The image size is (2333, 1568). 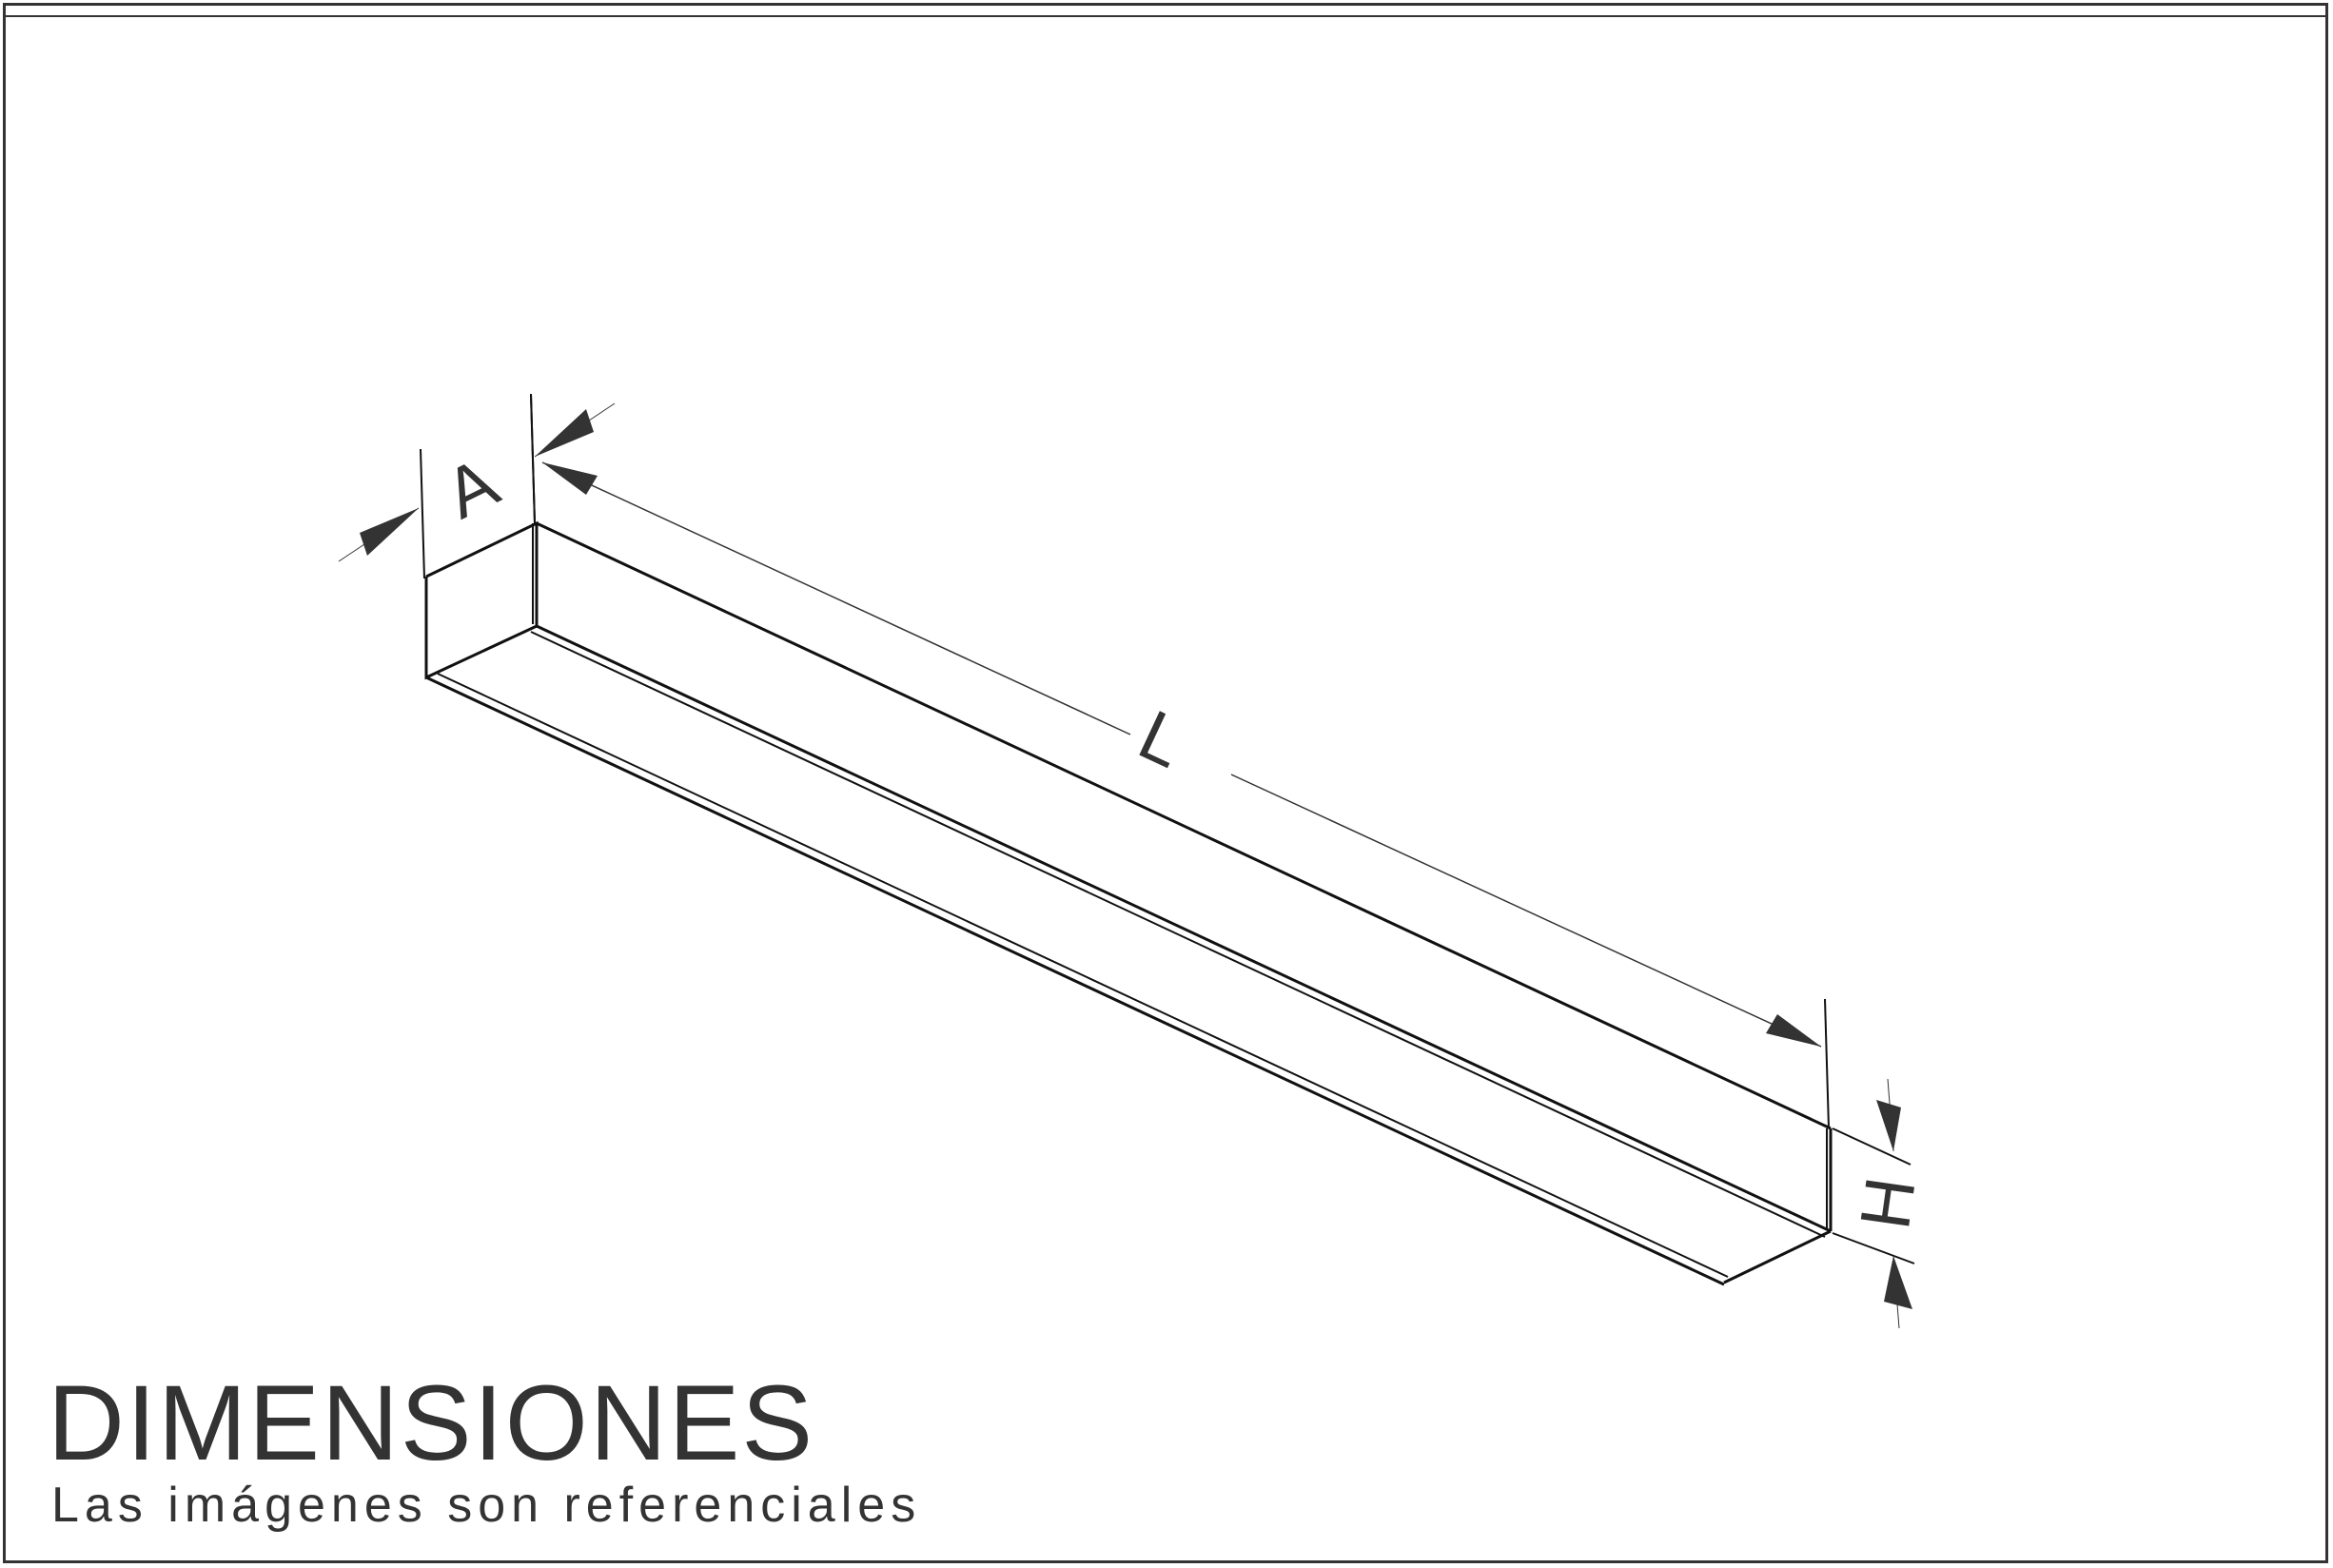 I want to click on dim-a-label: A, so click(x=471, y=487).